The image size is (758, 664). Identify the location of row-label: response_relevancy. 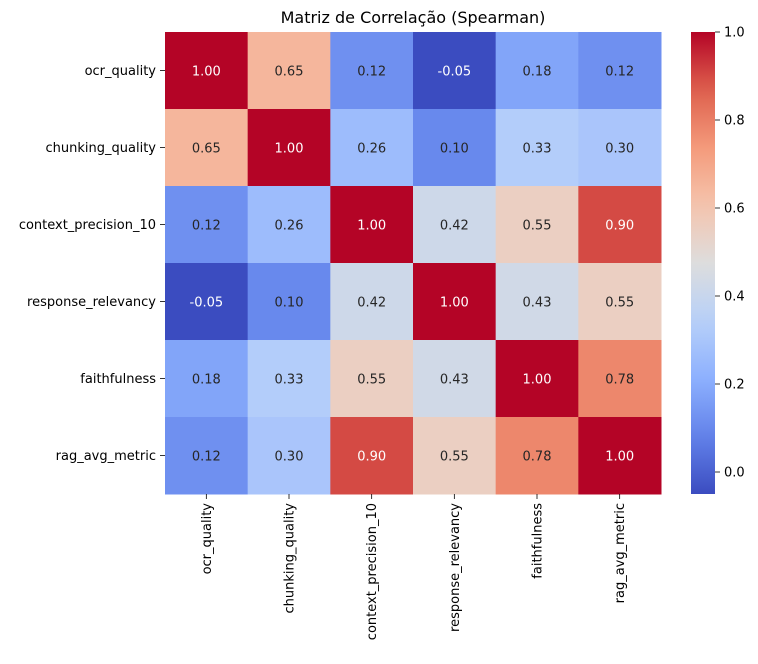
(91, 302).